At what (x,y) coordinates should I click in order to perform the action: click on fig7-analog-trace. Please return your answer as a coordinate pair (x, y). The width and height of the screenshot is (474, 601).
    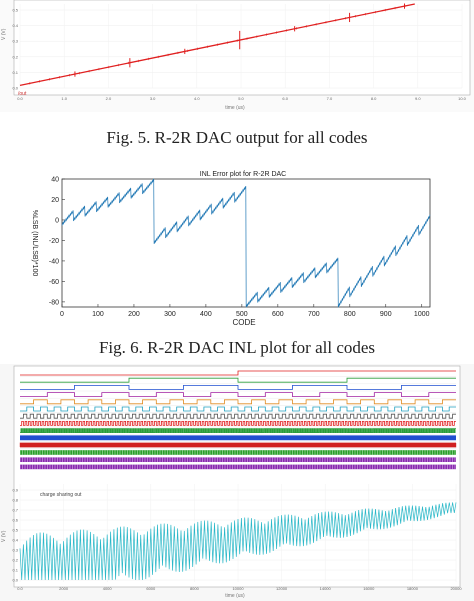
    Looking at the image, I should click on (238, 541).